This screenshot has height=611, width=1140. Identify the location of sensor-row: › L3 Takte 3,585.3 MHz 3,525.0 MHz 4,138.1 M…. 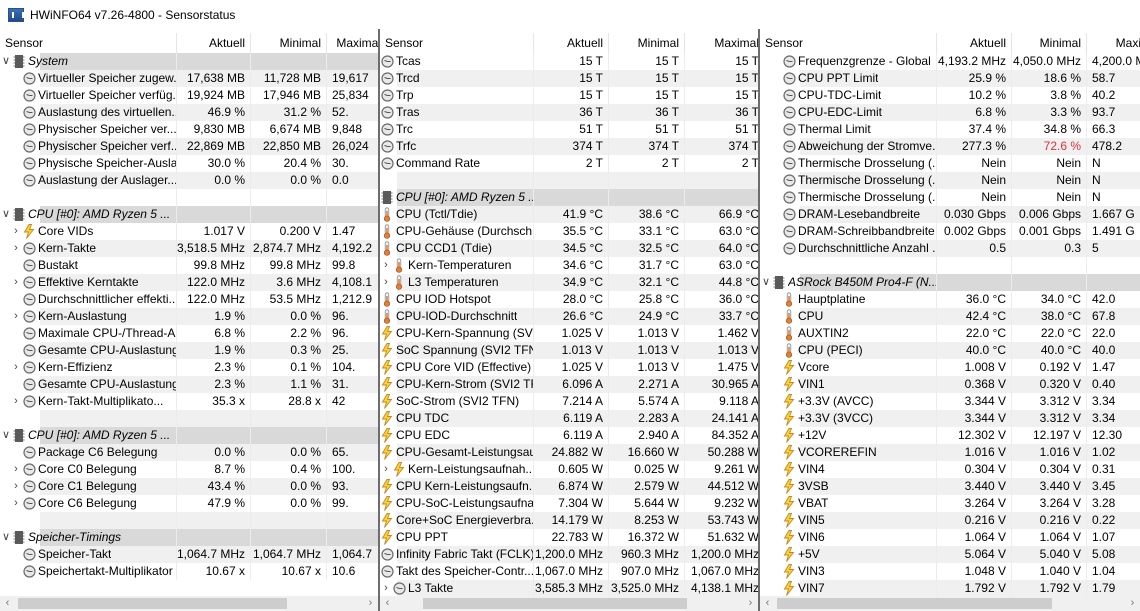
(569, 588).